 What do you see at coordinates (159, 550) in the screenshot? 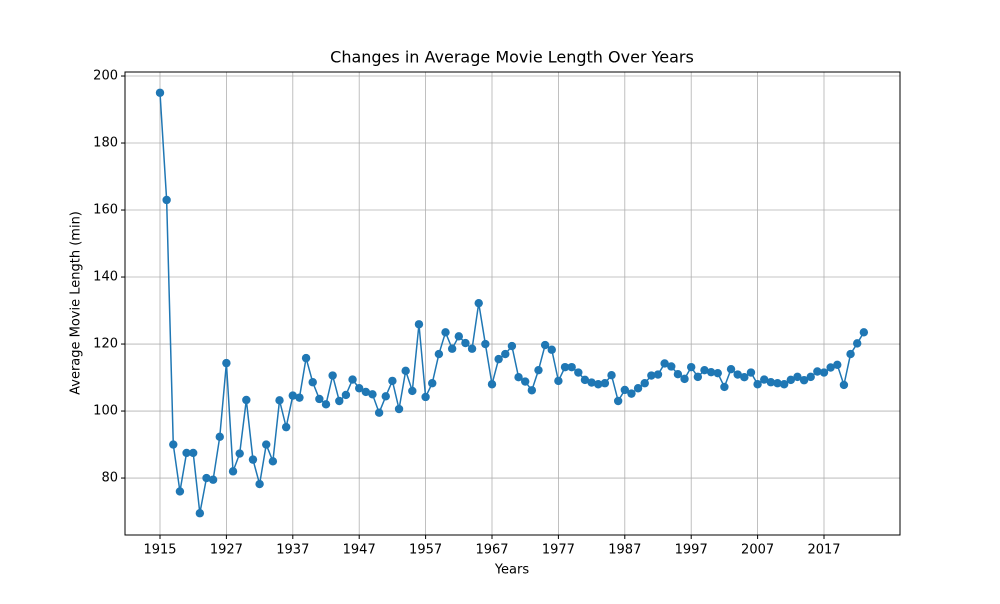
I see `x-tick-label: 1915` at bounding box center [159, 550].